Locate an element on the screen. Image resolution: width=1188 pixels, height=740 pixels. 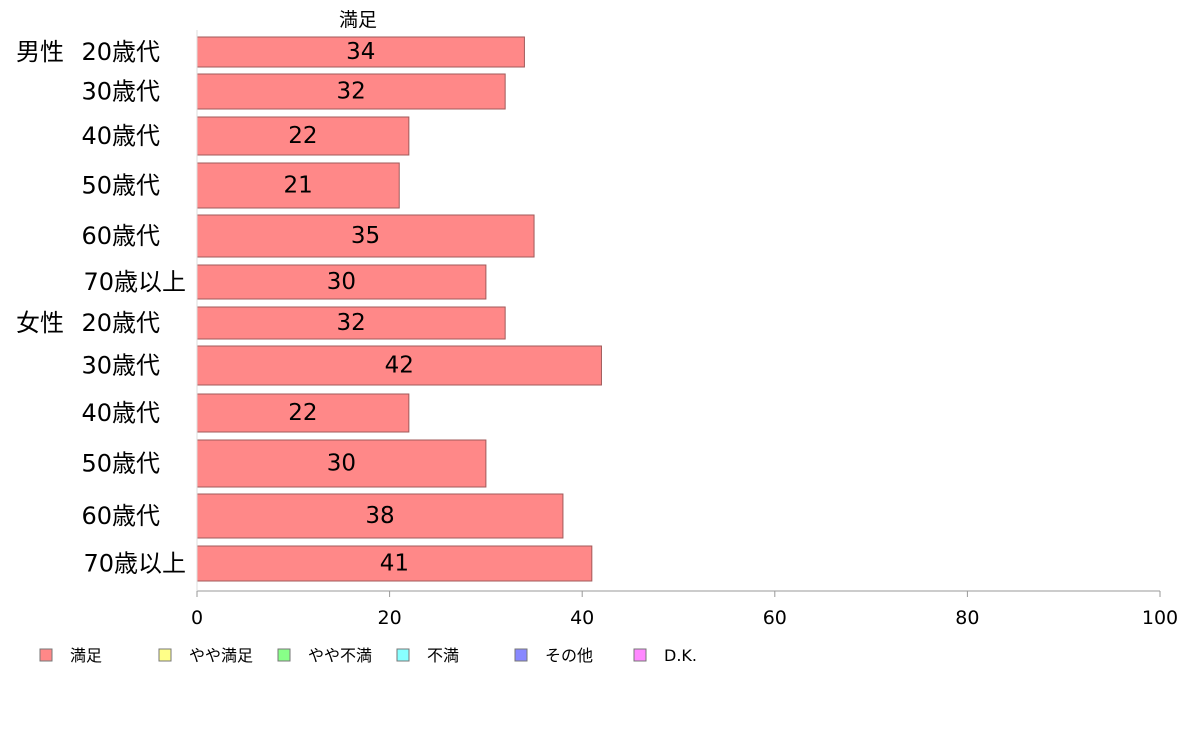
data-label: 38 is located at coordinates (379, 516).